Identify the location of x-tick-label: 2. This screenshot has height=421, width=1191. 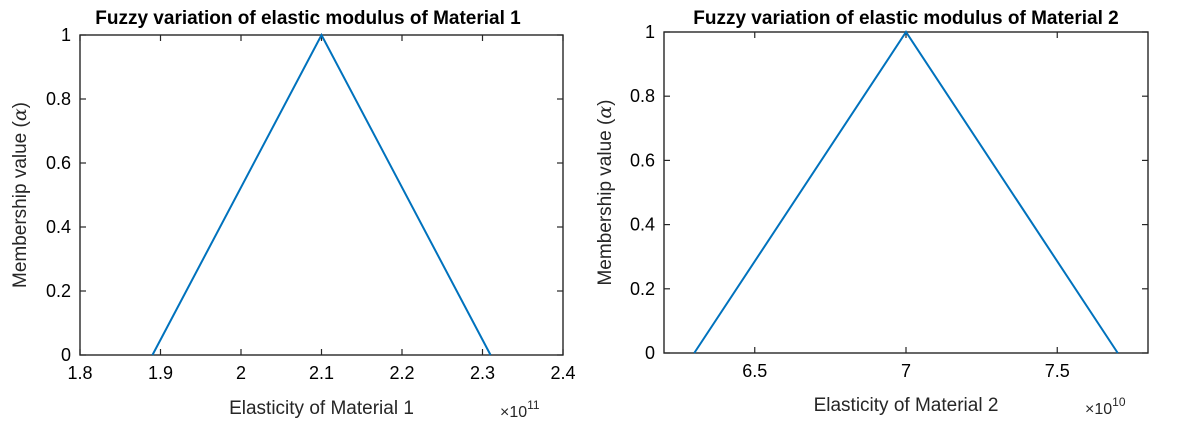
(241, 373).